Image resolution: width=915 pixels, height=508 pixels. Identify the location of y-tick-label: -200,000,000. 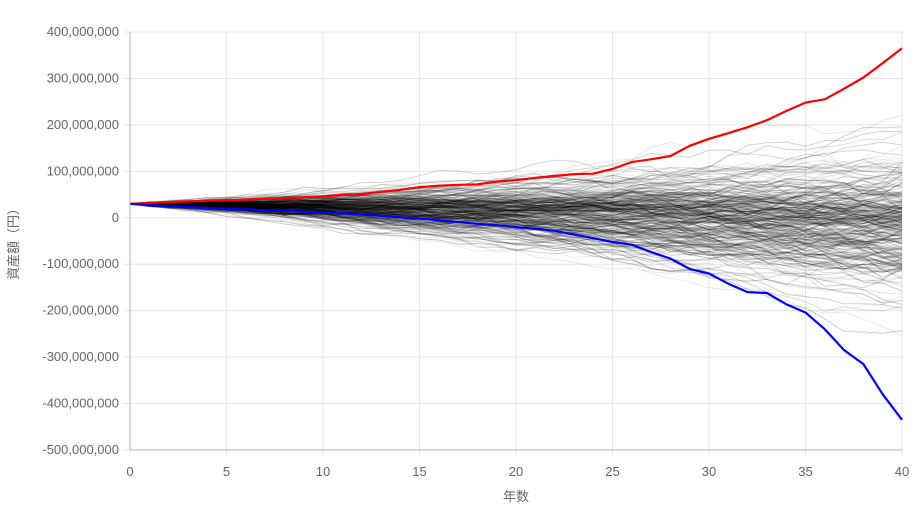
(80, 310).